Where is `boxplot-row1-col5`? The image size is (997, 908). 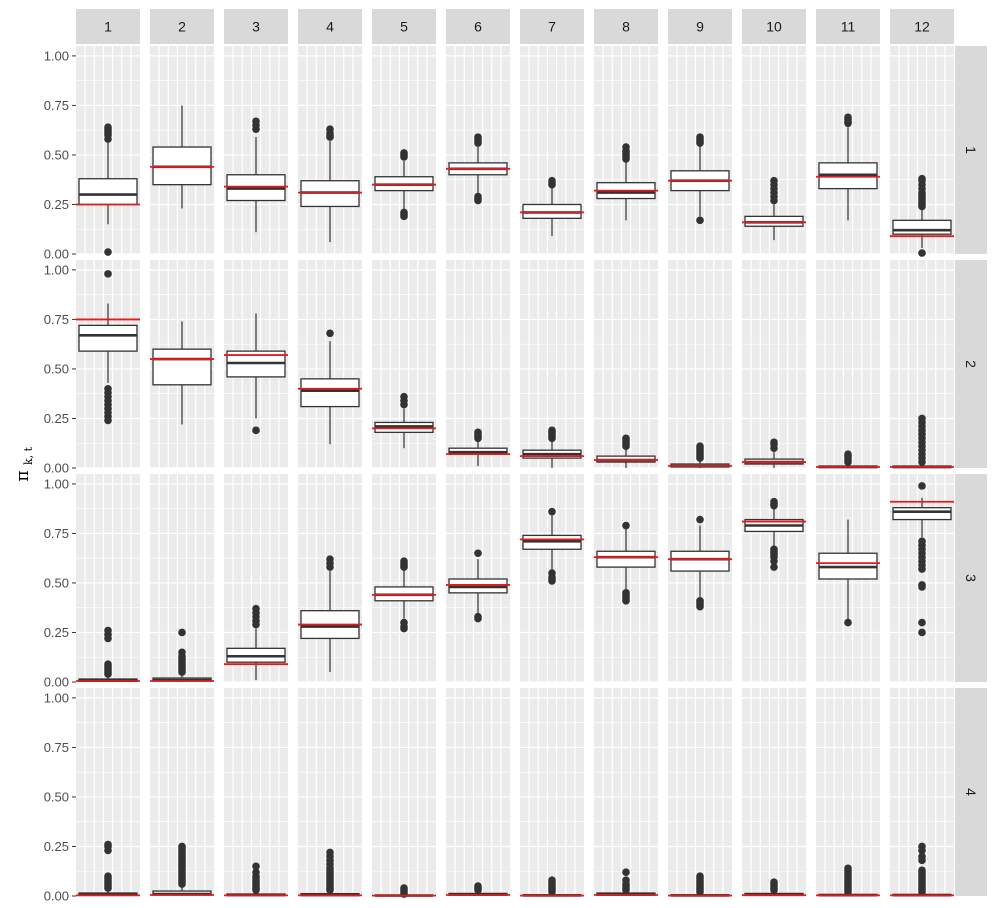
boxplot-row1-col5 is located at coordinates (404, 185).